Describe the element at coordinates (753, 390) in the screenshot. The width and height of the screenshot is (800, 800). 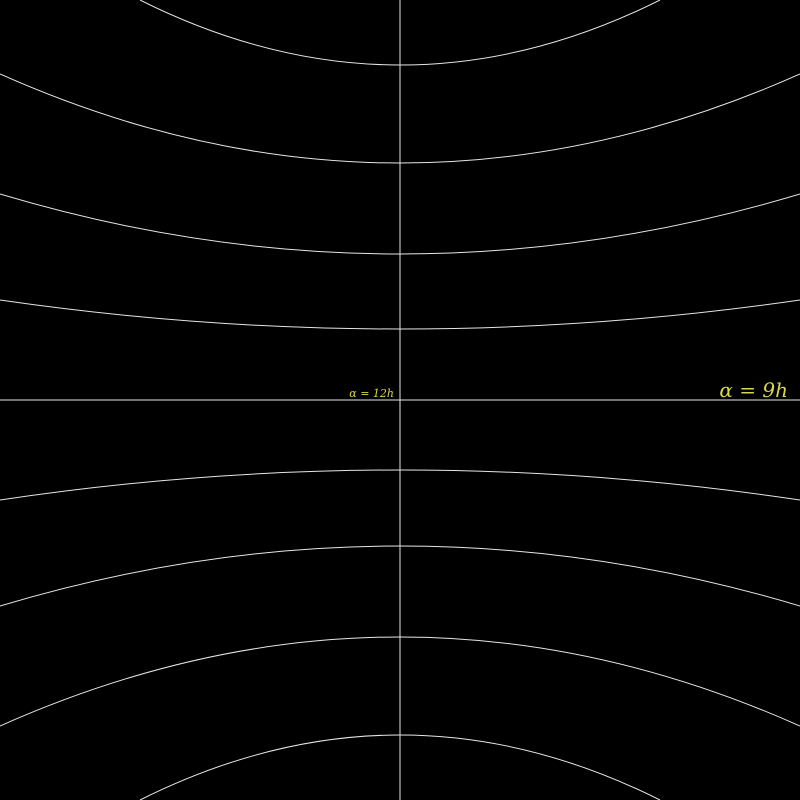
I see `edge-meridian-label: α = 9h` at that location.